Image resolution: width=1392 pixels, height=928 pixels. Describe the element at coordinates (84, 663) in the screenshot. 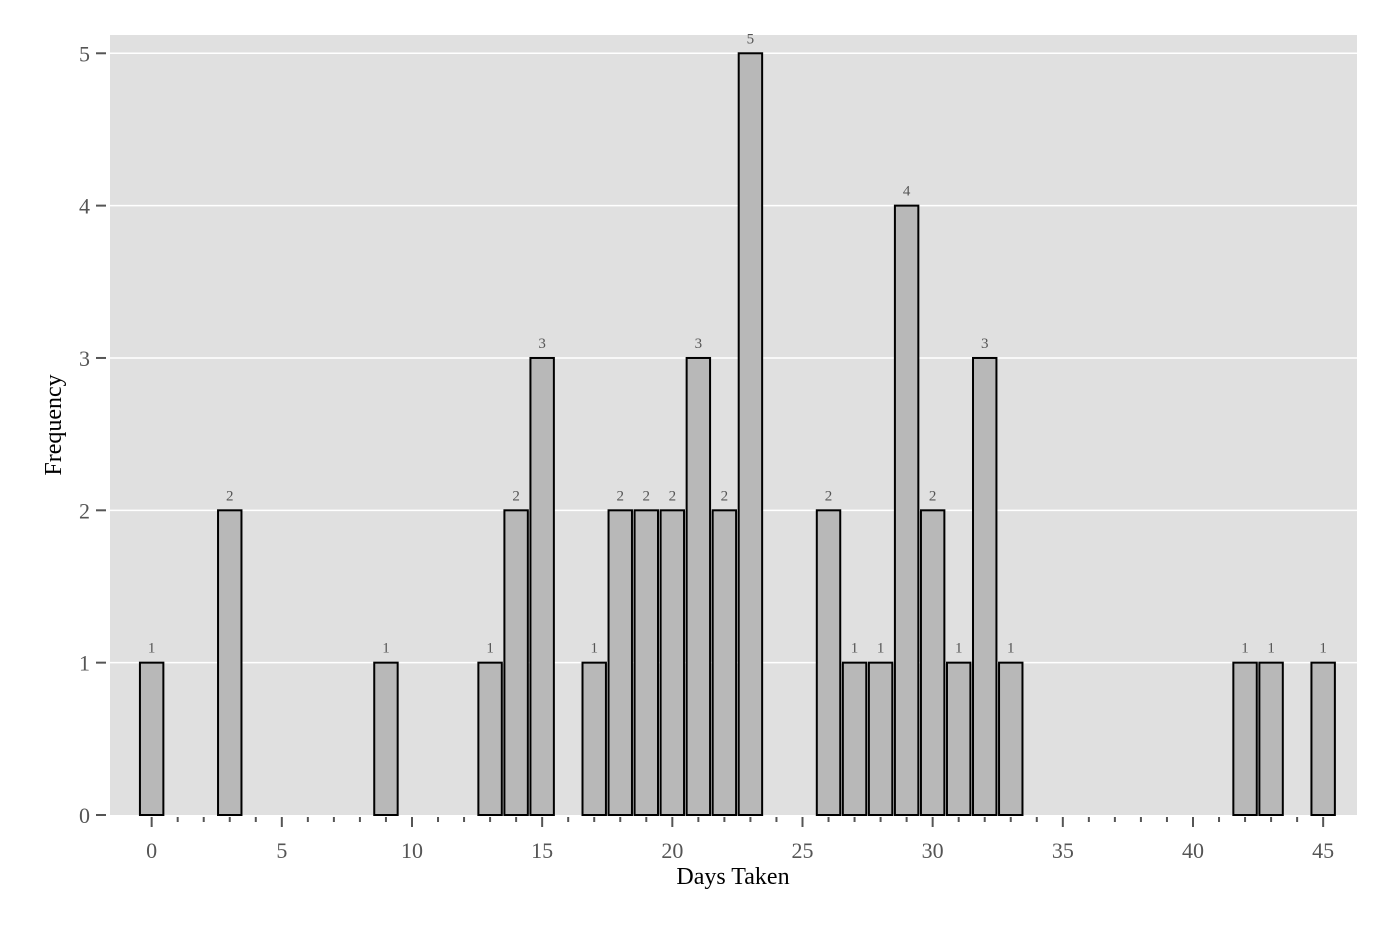

I see `y-tick-label-1: 1` at that location.